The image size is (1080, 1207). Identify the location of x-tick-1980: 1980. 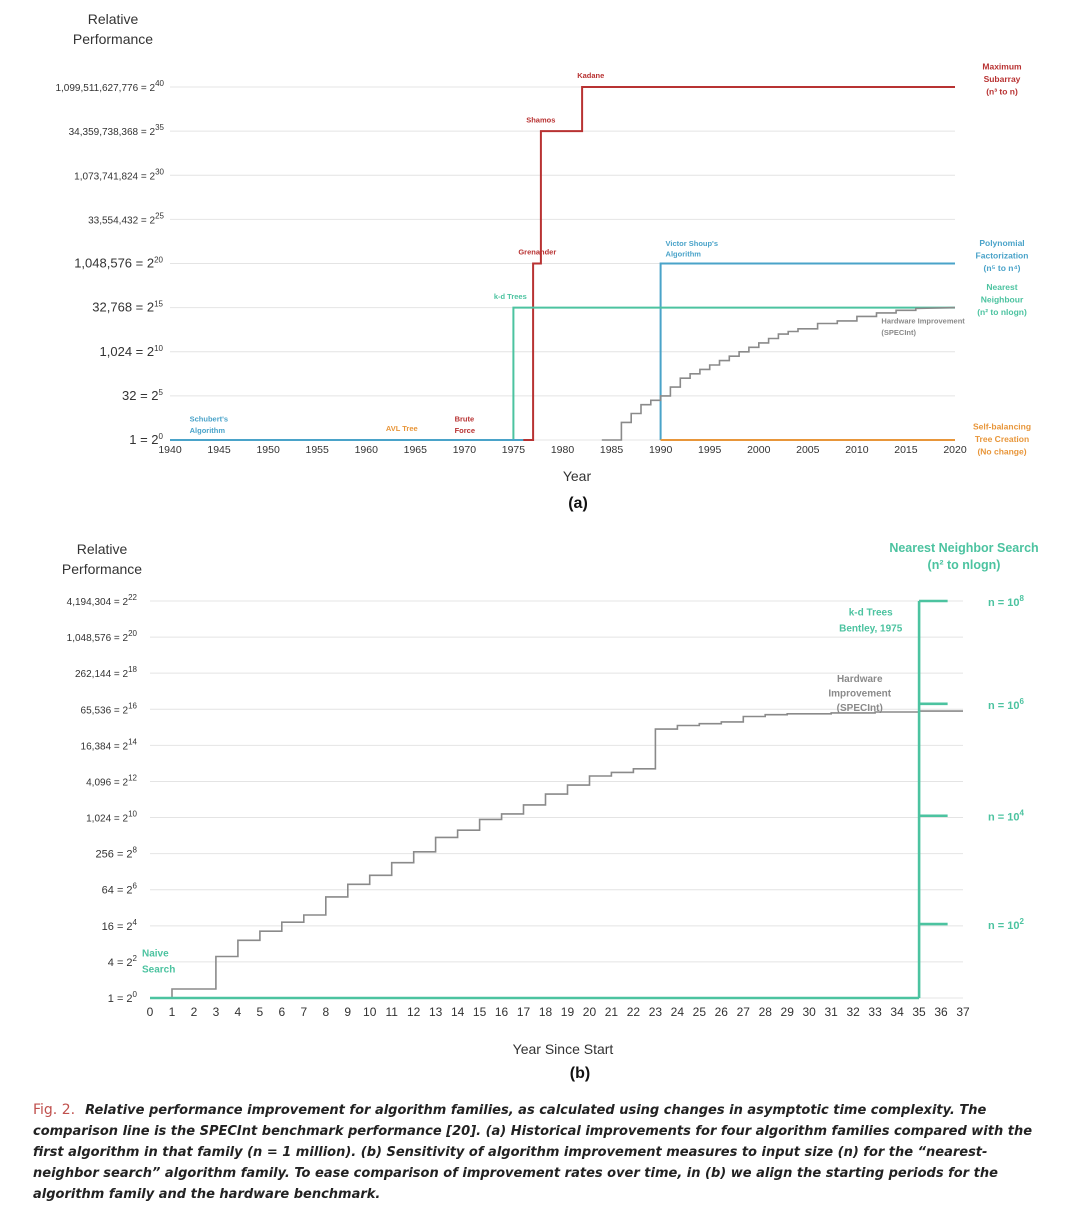
(563, 450).